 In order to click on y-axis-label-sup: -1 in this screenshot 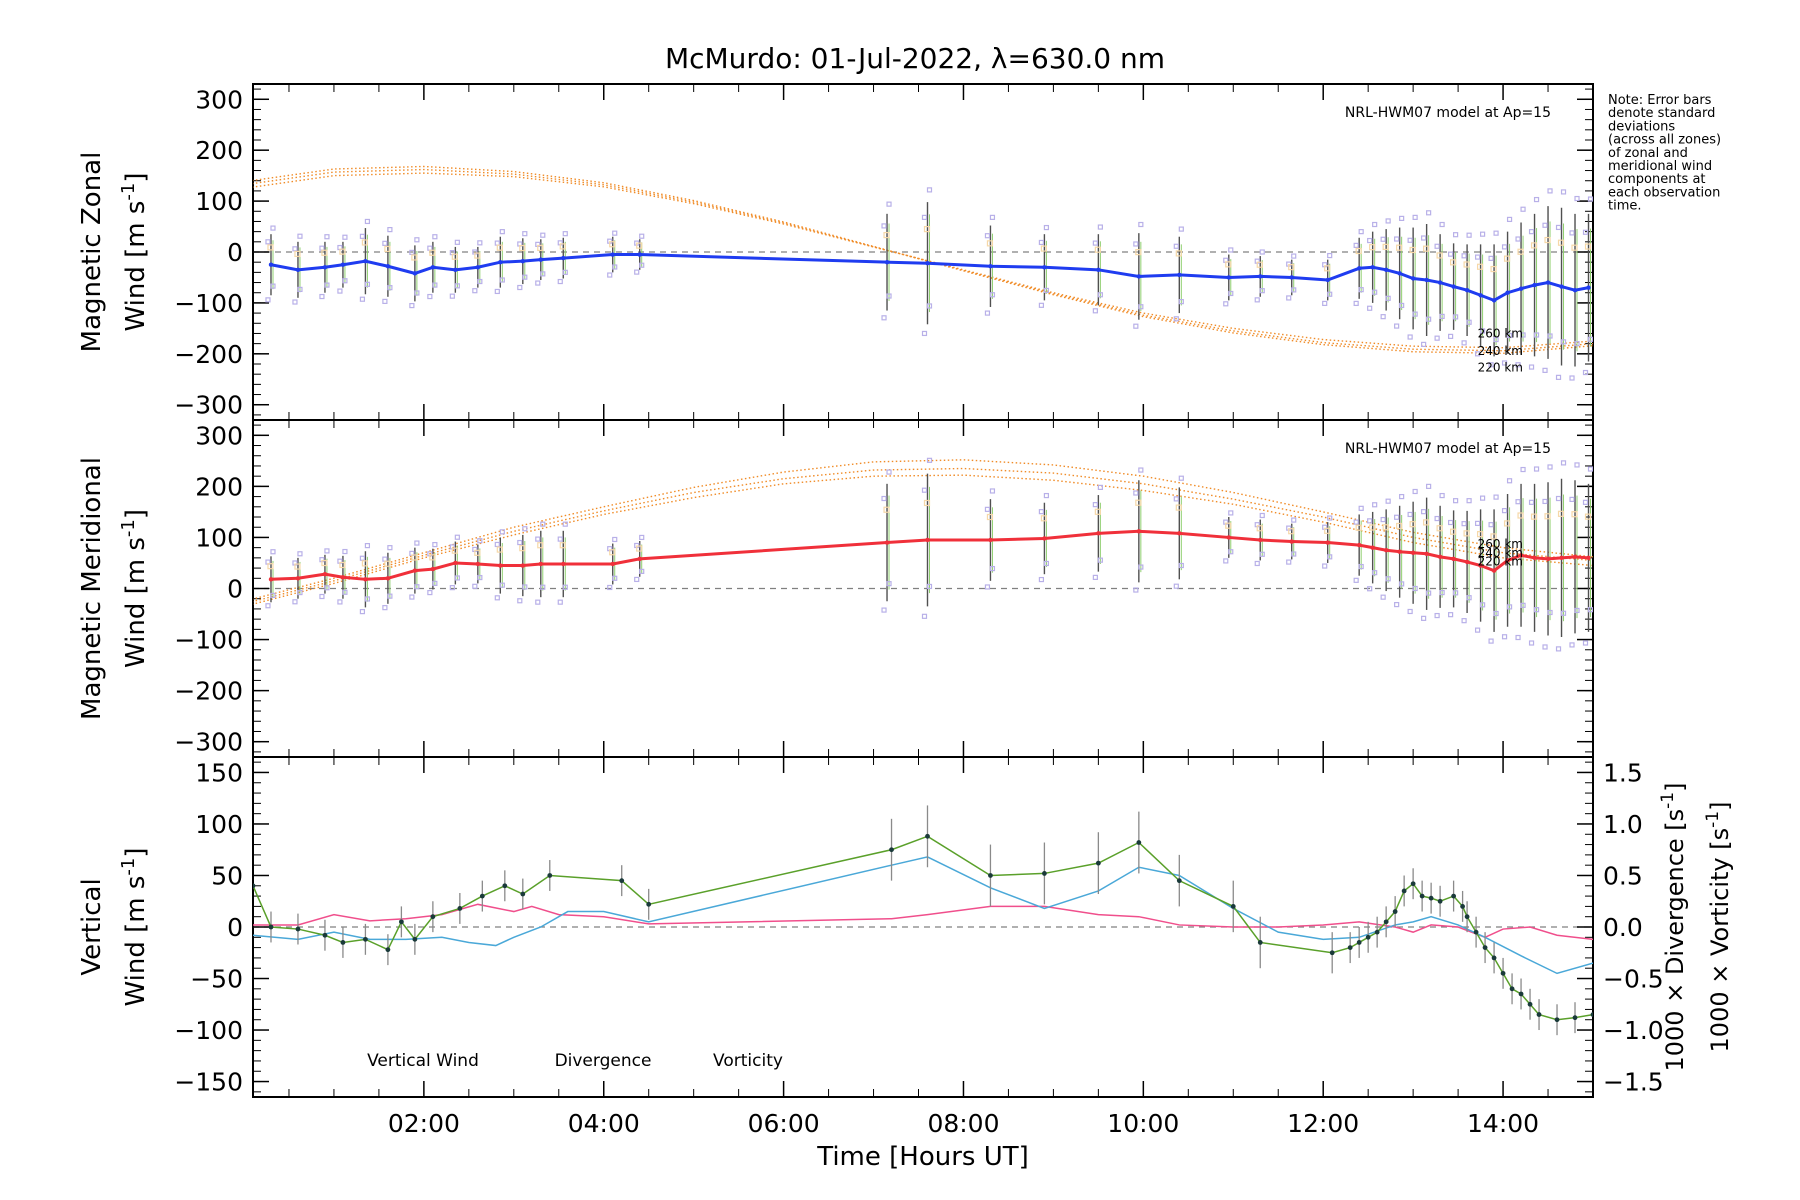, I will do `click(128, 192)`.